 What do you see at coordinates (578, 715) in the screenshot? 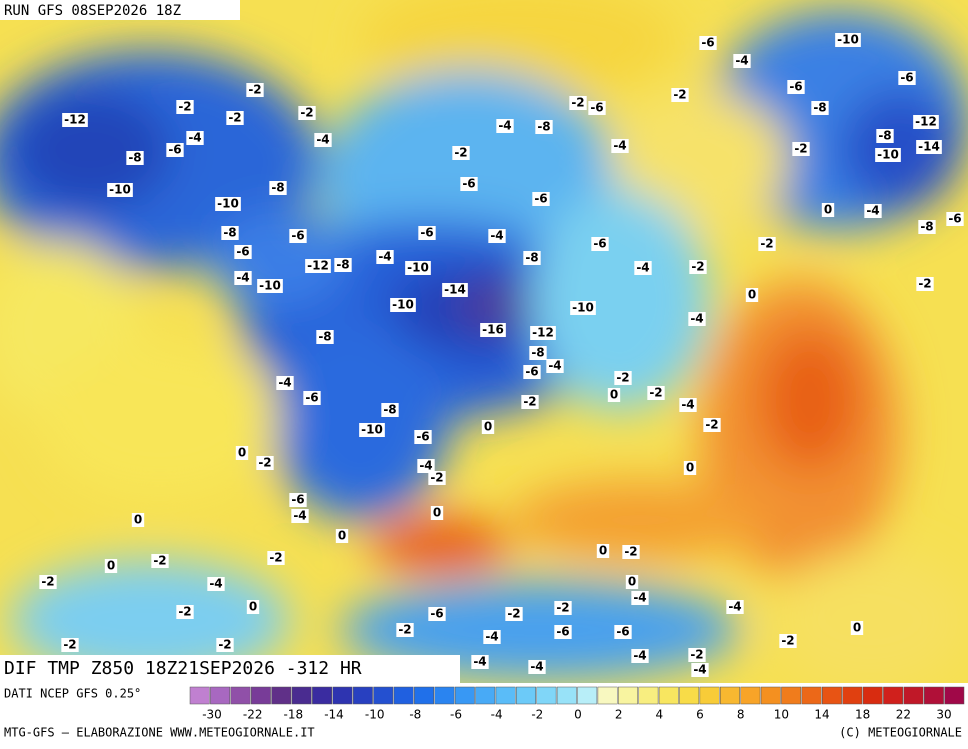
I see `colorbar-tick-label: 0` at bounding box center [578, 715].